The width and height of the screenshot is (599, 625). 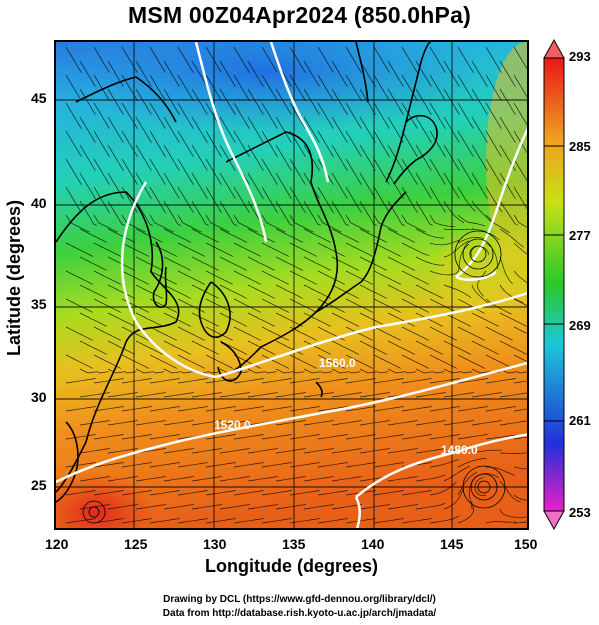 I want to click on x-tick-140: 140, so click(x=373, y=544).